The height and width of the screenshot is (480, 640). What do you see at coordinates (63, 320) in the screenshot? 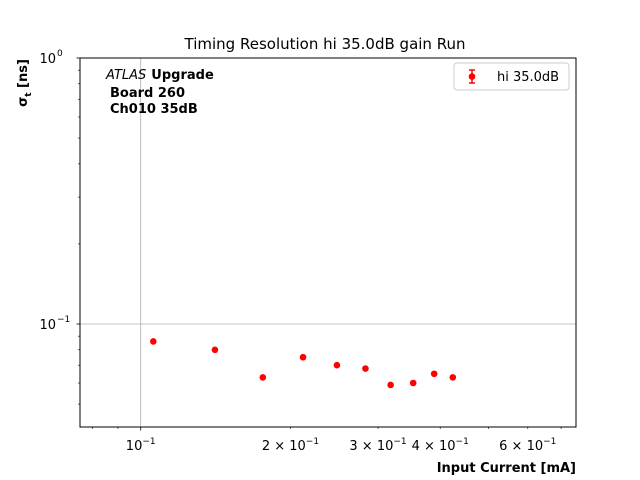
I see `y-tick-exponent: −1` at bounding box center [63, 320].